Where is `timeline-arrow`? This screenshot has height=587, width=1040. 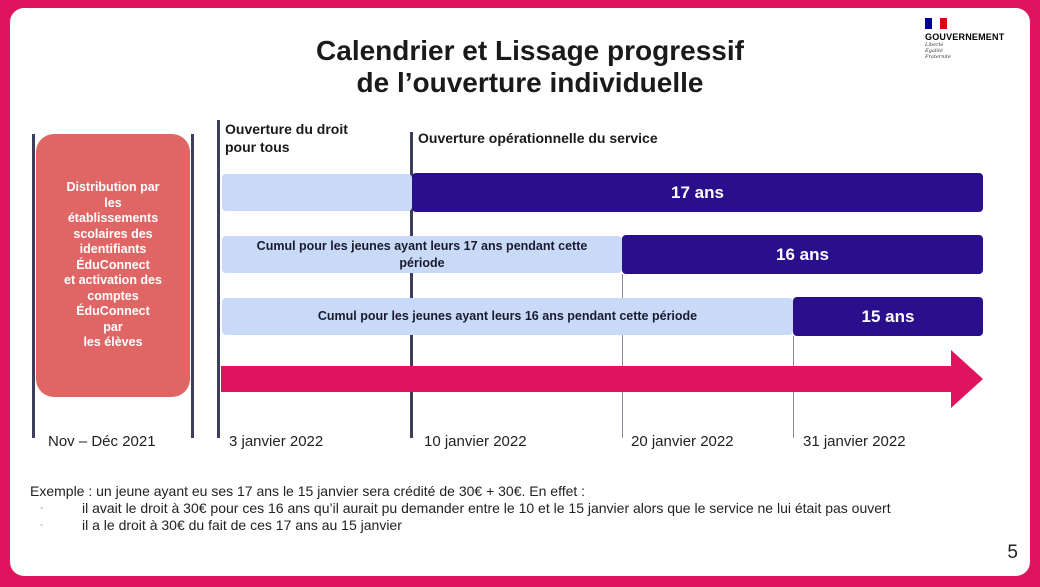
timeline-arrow is located at coordinates (602, 379).